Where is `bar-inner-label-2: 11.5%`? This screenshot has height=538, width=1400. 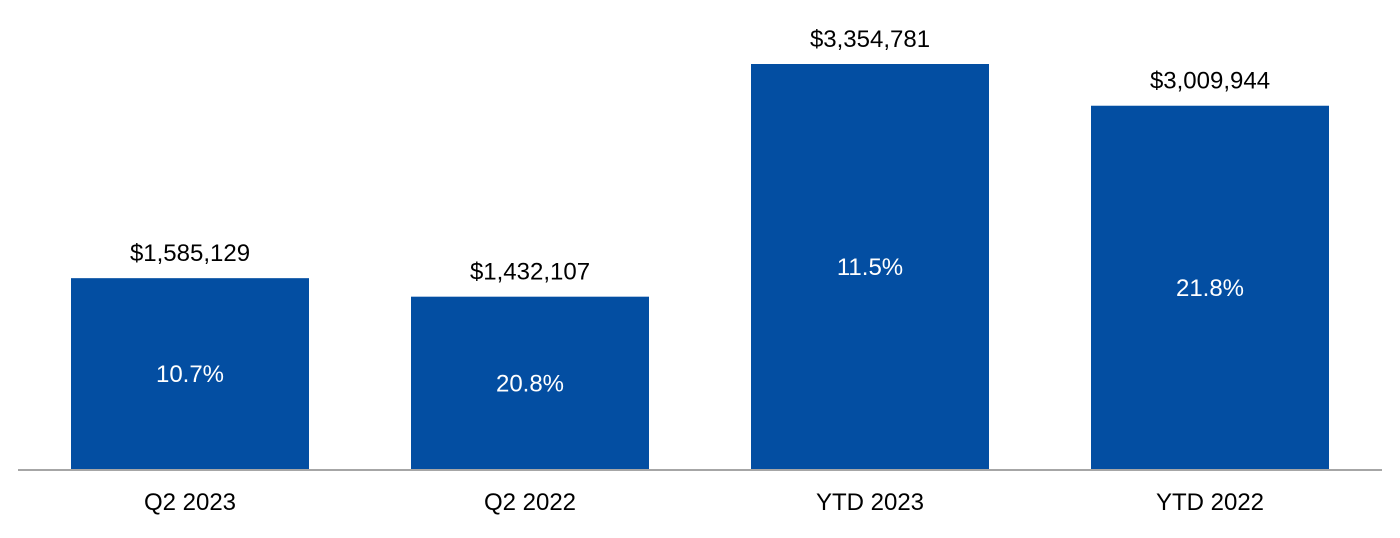
bar-inner-label-2: 11.5% is located at coordinates (870, 267).